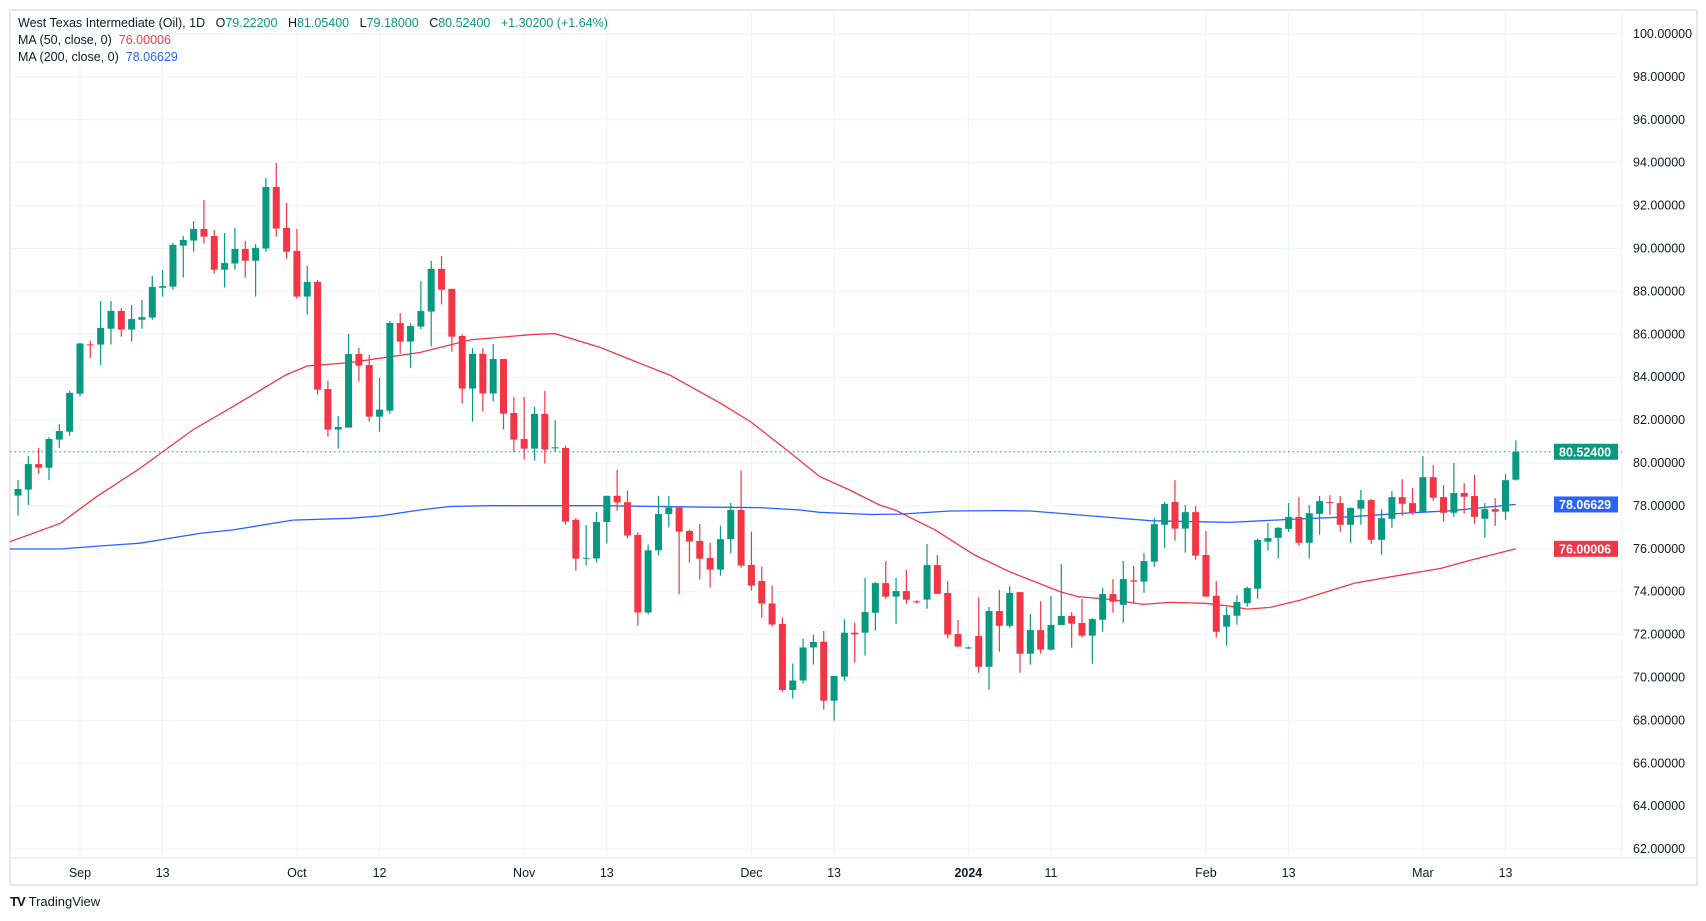 This screenshot has height=921, width=1706. I want to click on ma50-value: 76.00006, so click(144, 40).